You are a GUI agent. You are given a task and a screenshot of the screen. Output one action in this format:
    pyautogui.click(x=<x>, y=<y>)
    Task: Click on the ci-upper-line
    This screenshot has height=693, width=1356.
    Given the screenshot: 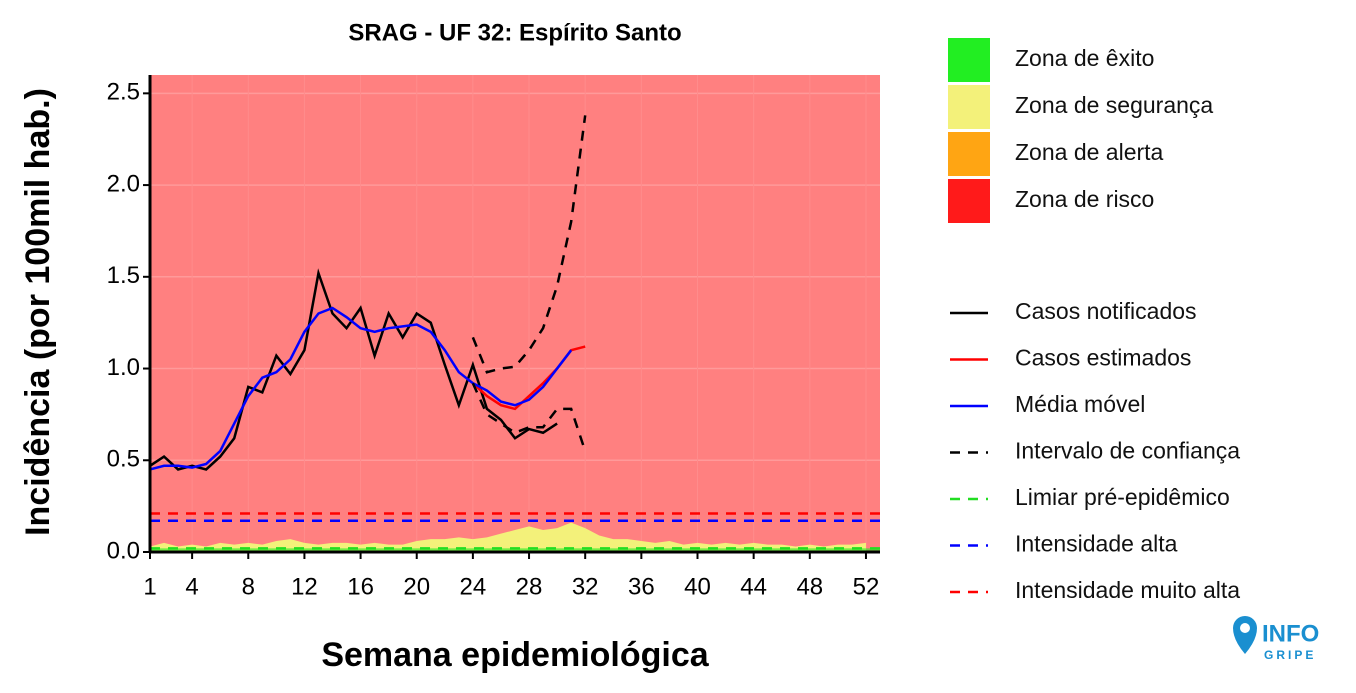 What is the action you would take?
    pyautogui.click(x=529, y=244)
    